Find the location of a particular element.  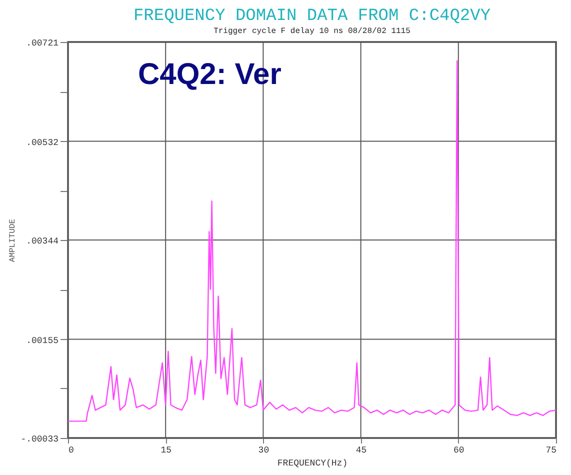

y-tick-label: .00344 is located at coordinates (42, 241).